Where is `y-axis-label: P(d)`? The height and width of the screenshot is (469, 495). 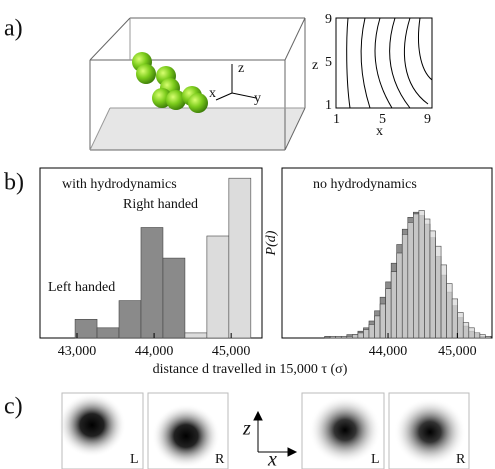
y-axis-label: P(d) is located at coordinates (271, 243).